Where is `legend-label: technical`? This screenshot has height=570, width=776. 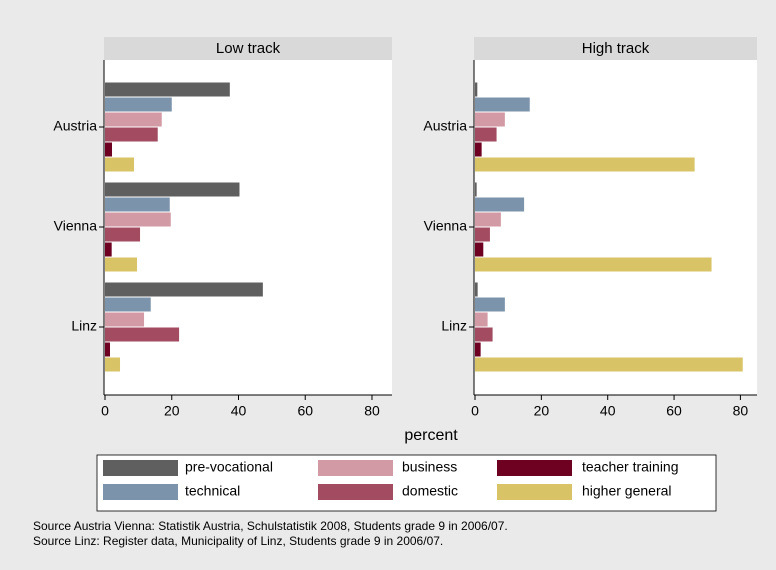 legend-label: technical is located at coordinates (212, 491).